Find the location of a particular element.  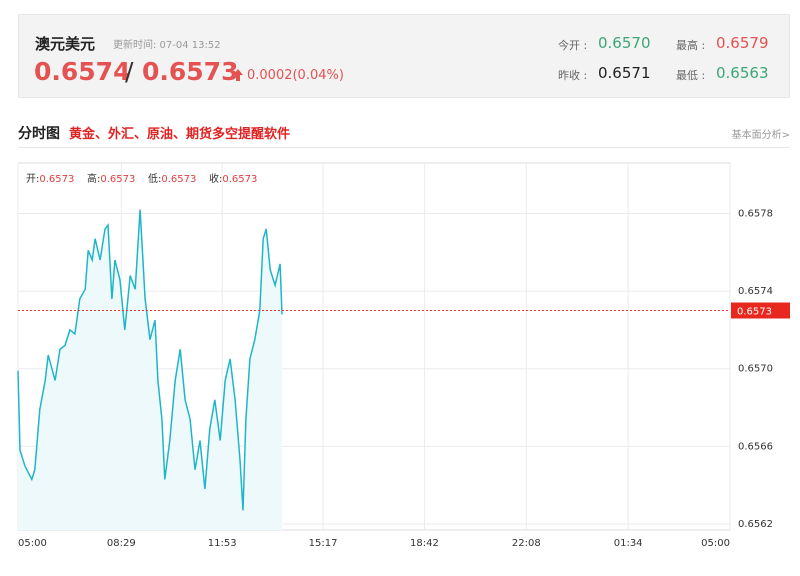

x-tick-label: 01:34 is located at coordinates (628, 543).